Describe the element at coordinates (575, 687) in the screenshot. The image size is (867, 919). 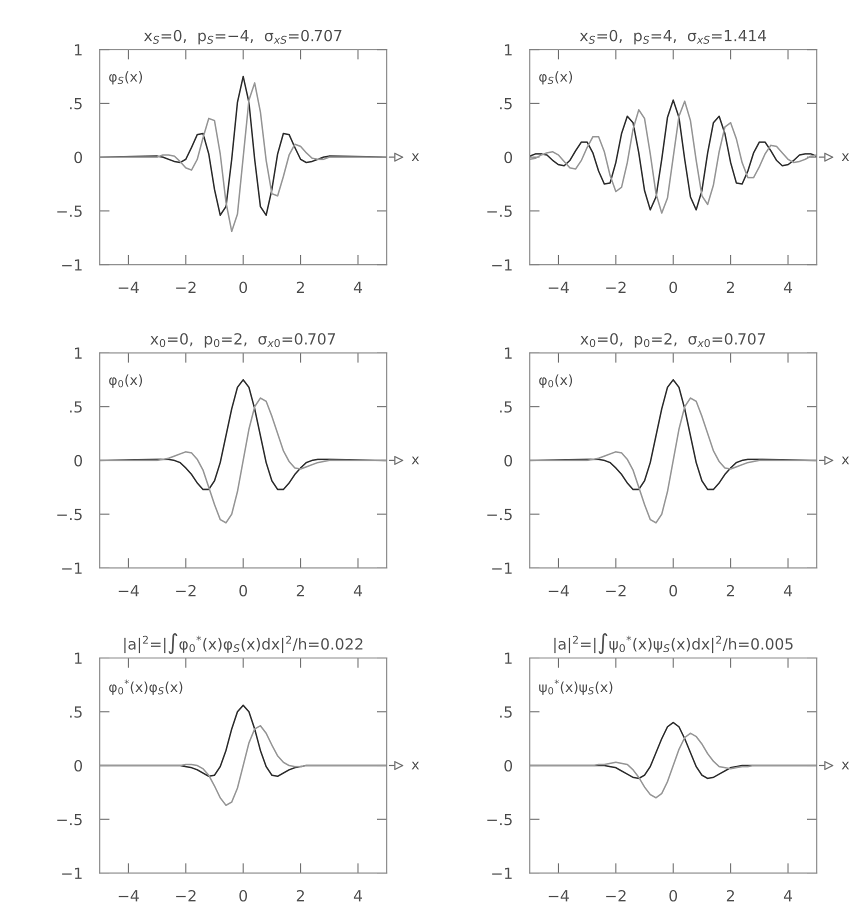
I see `annotation: ψ$_{0}$$^{*}$(x)ψ$_{S}$(x)` at that location.